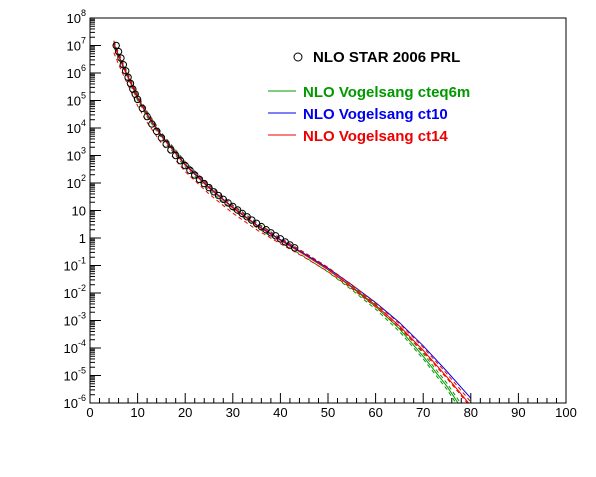  I want to click on y-tick-exponent: 5, so click(83, 96).